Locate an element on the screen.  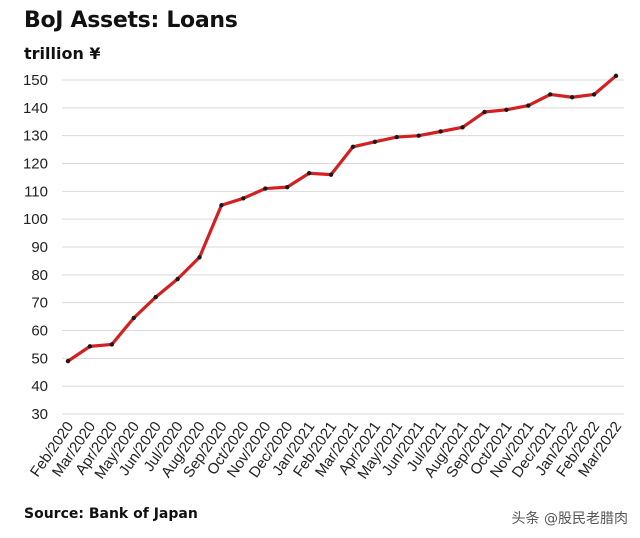
y-tick-label: 100 is located at coordinates (35, 219).